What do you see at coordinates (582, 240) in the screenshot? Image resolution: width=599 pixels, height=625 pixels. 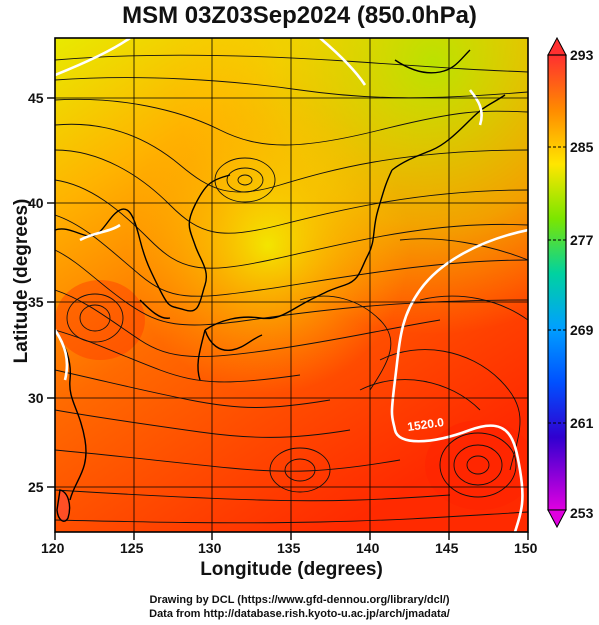 I see `colorbar-tick-label: 277` at bounding box center [582, 240].